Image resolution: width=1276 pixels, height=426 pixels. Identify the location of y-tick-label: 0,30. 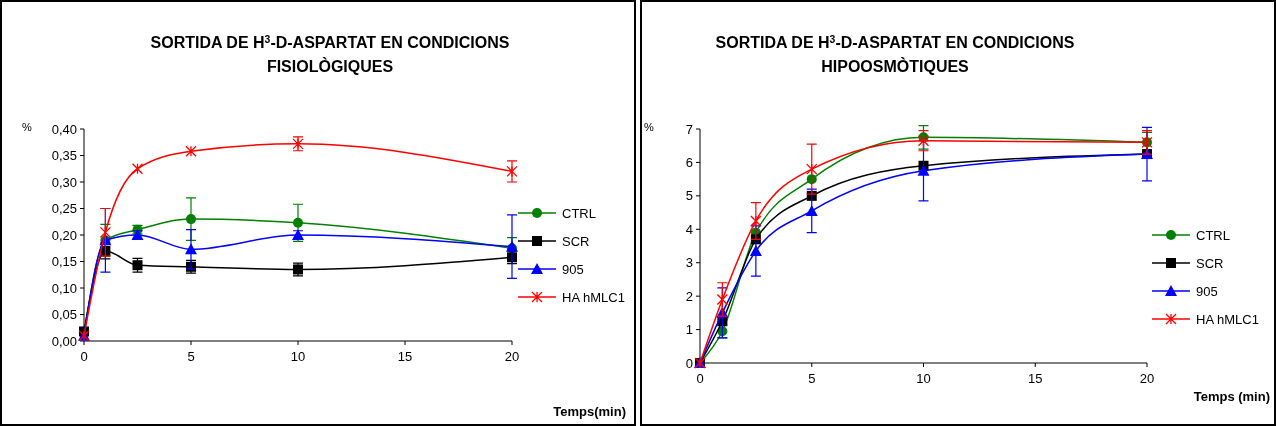
(64, 182).